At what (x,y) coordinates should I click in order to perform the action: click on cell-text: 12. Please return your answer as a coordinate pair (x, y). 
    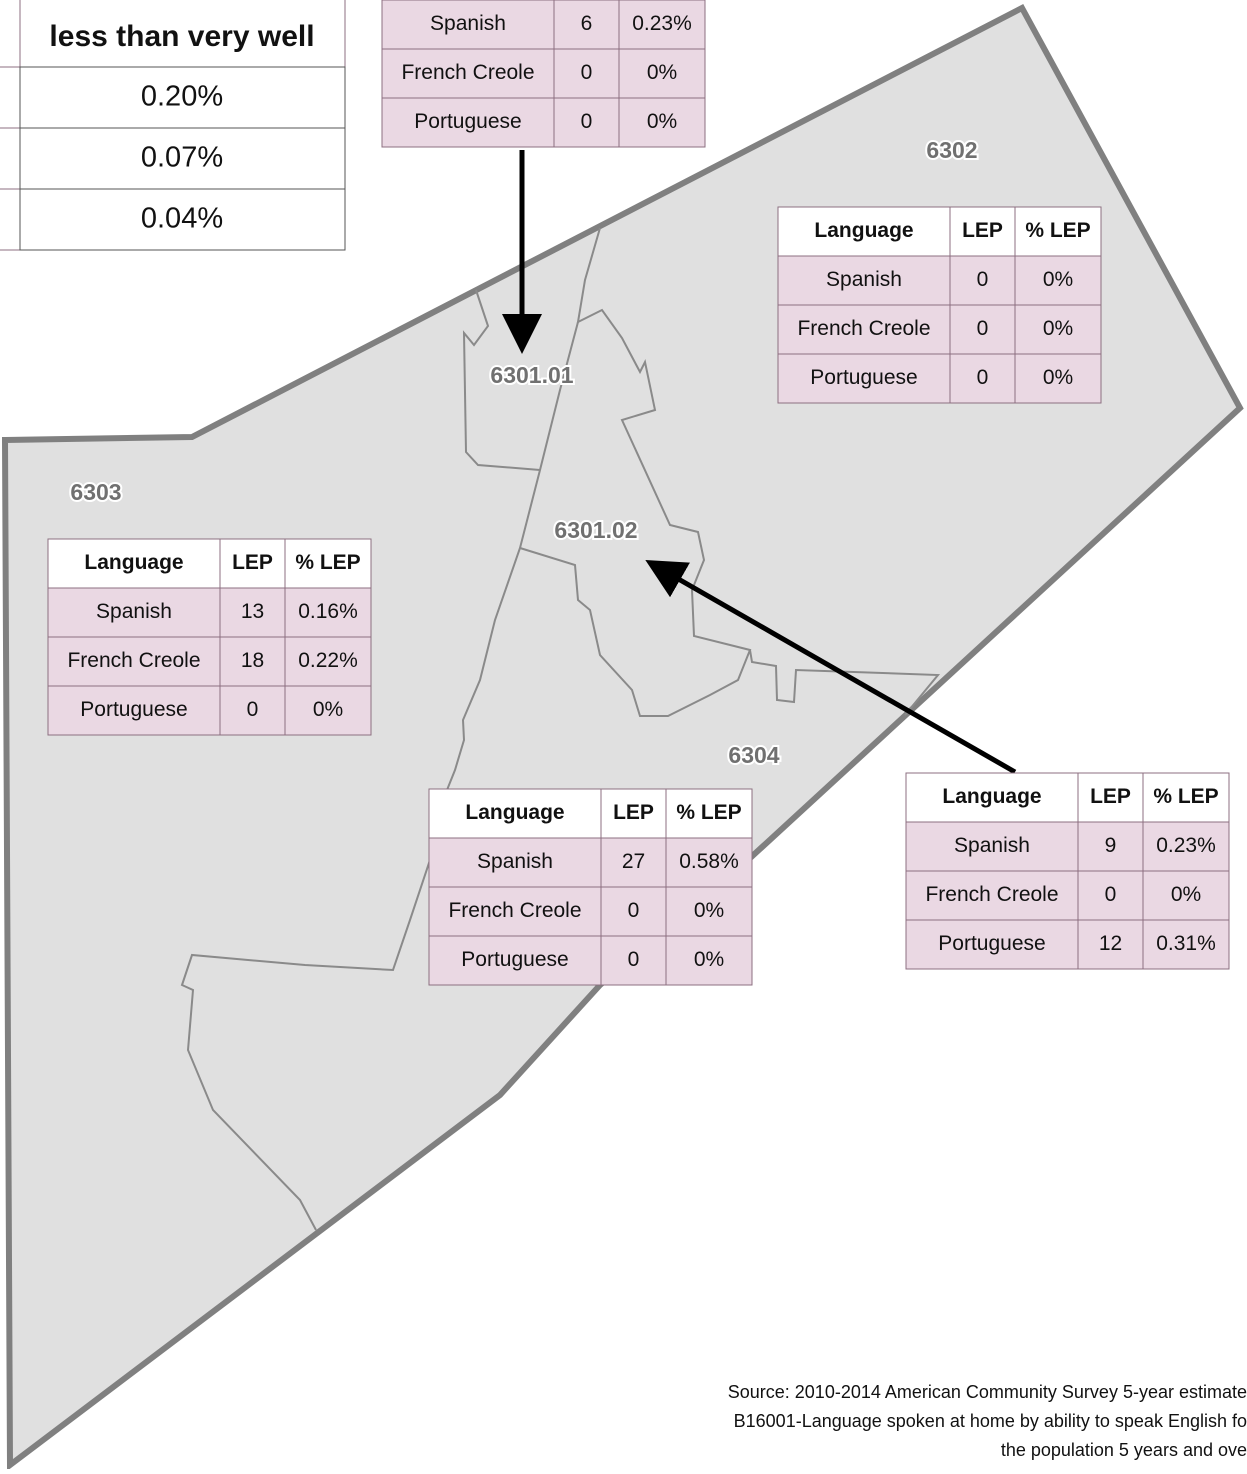
    Looking at the image, I should click on (1110, 943).